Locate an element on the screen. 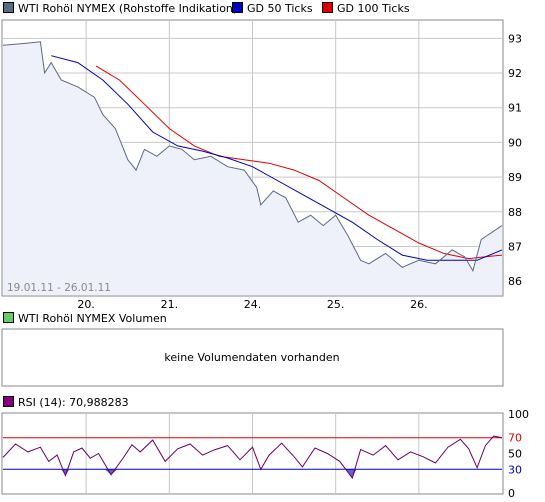 The image size is (545, 502). price-y-tick-label: 89 is located at coordinates (515, 177).